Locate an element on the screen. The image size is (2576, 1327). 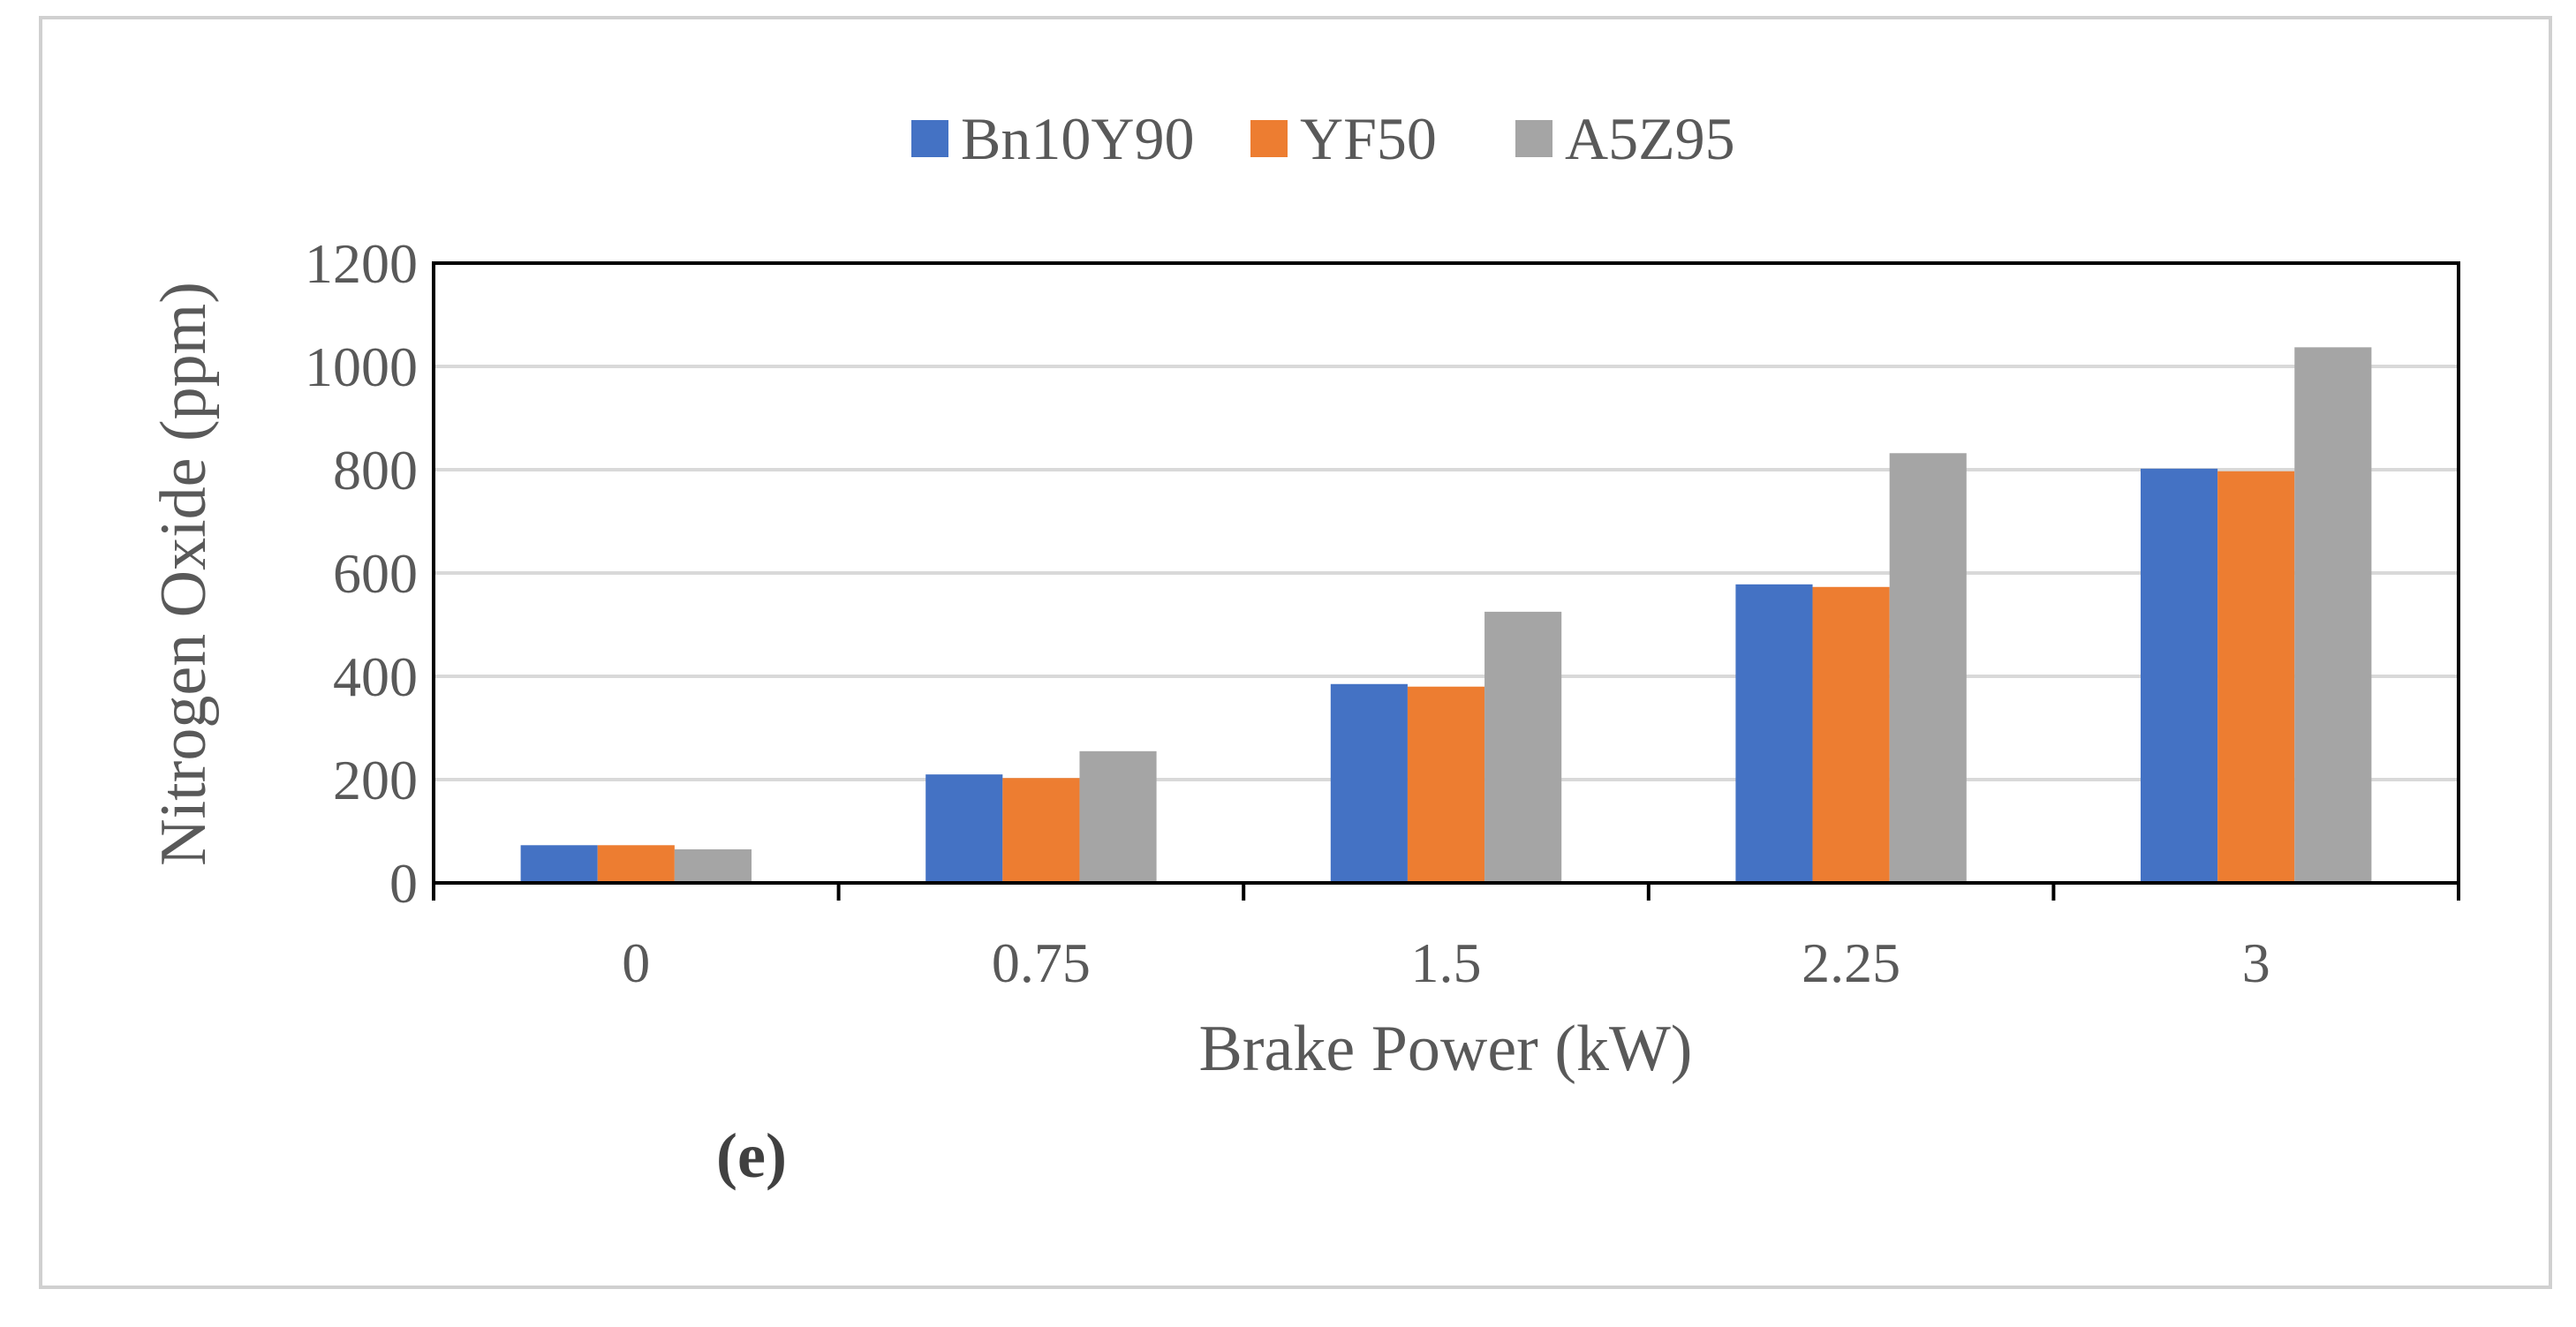
legend-label: Bn10Y90 is located at coordinates (1077, 138).